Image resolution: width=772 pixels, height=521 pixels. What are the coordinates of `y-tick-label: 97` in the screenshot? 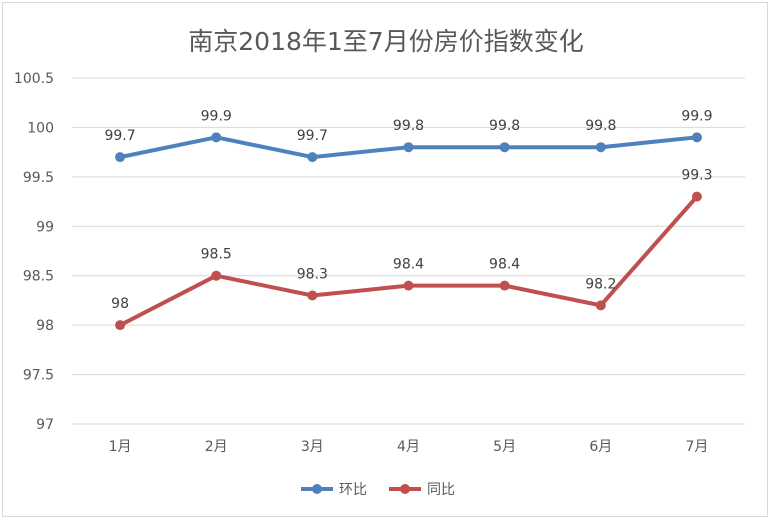 It's located at (45, 425).